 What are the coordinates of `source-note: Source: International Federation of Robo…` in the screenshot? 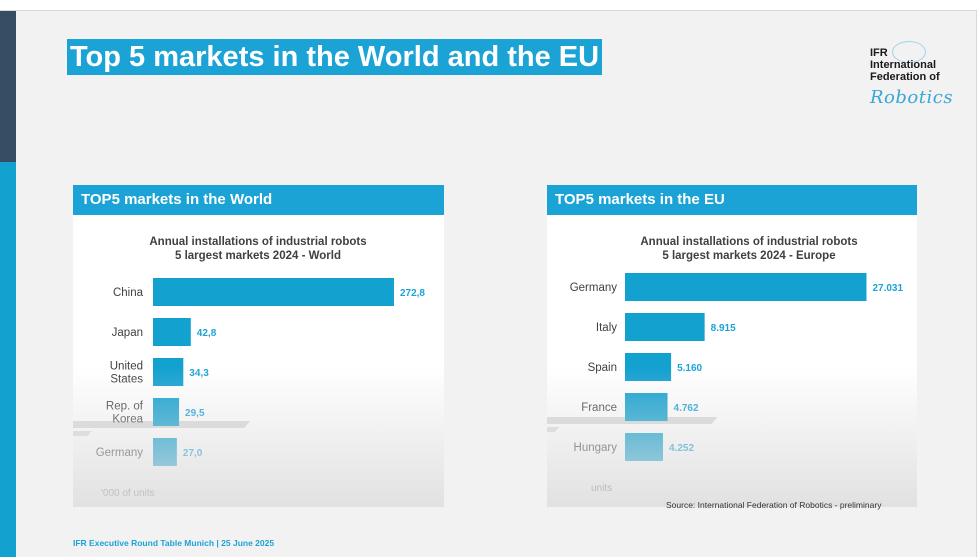 It's located at (774, 505).